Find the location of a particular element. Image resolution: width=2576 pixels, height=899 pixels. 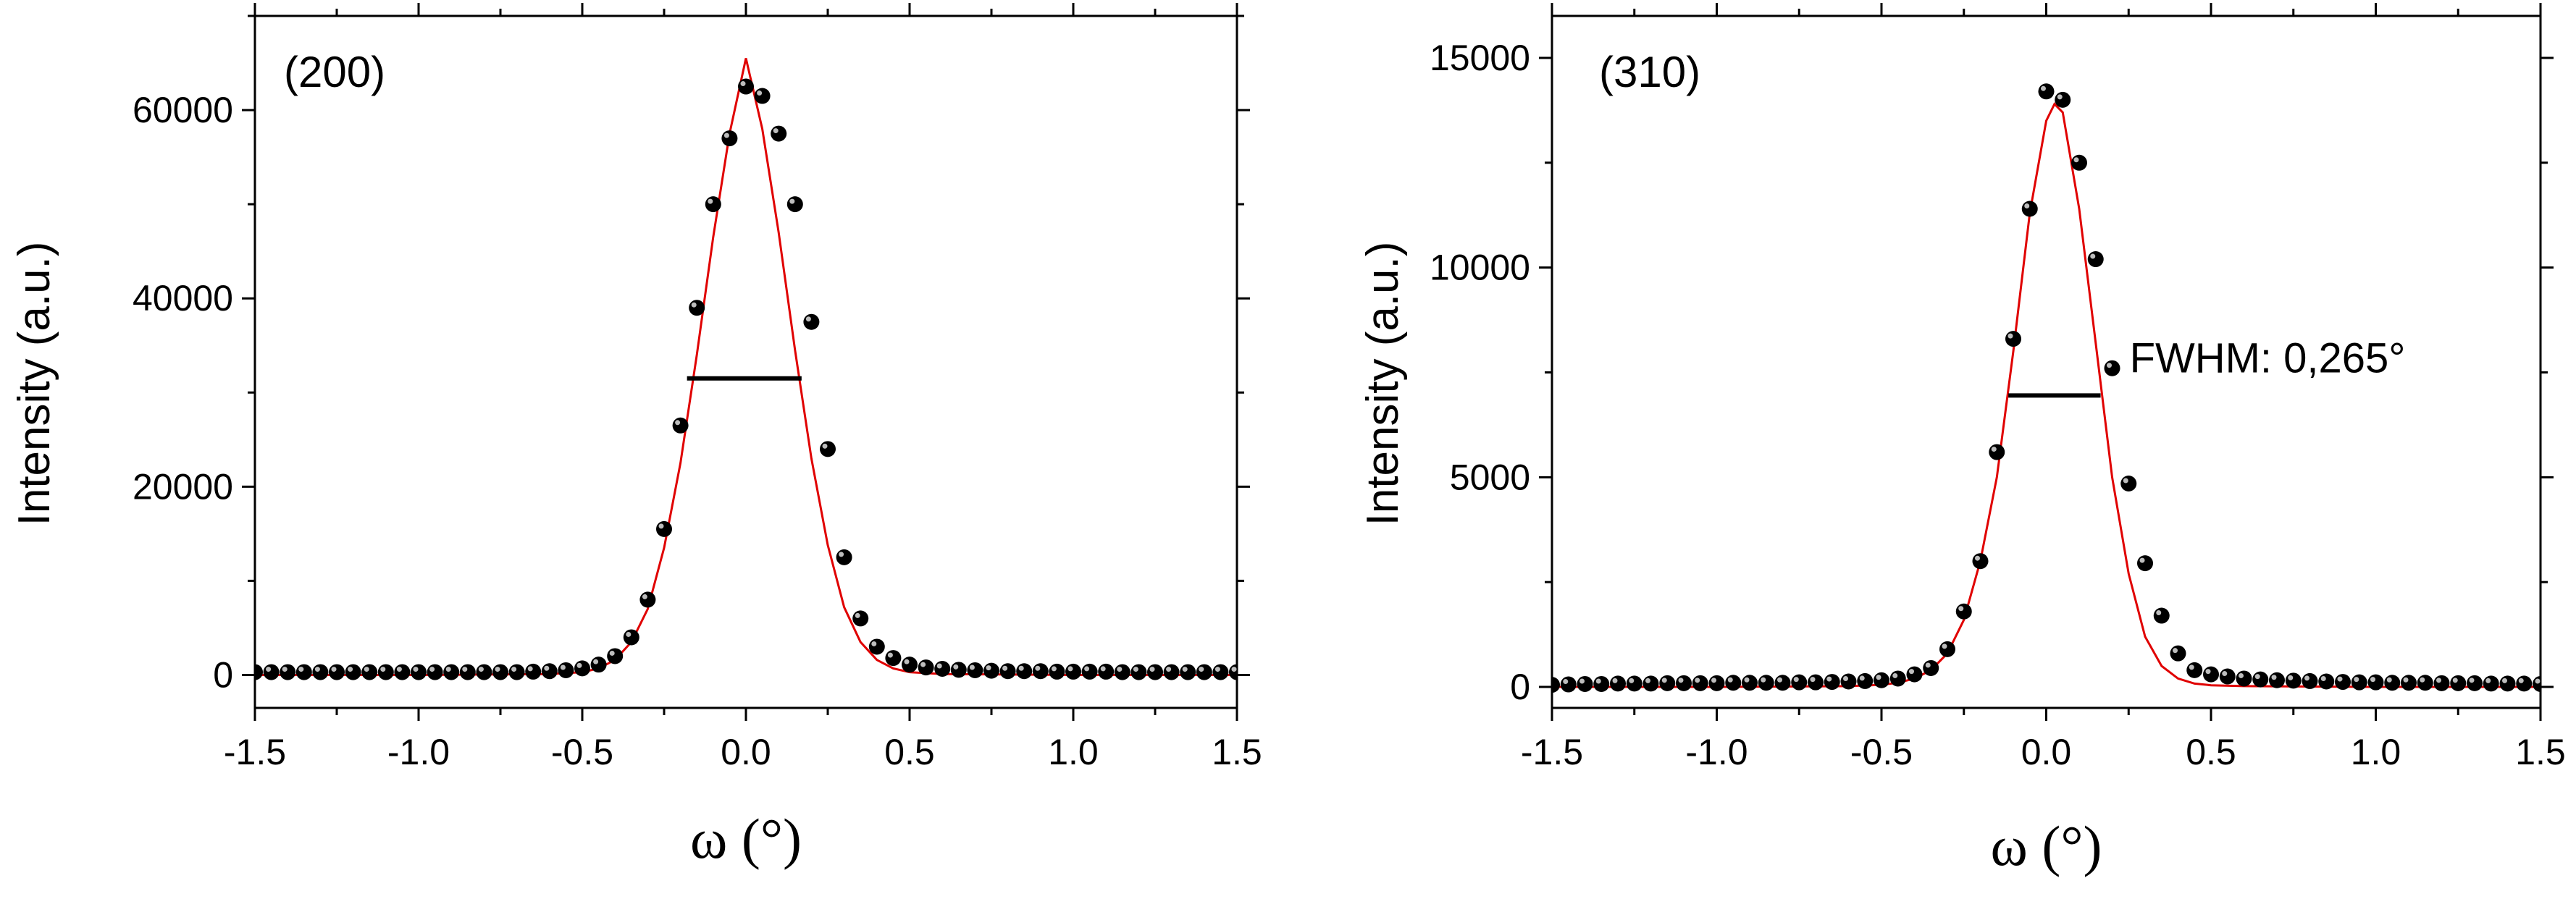

x-tick-label: 0.5 is located at coordinates (909, 752).